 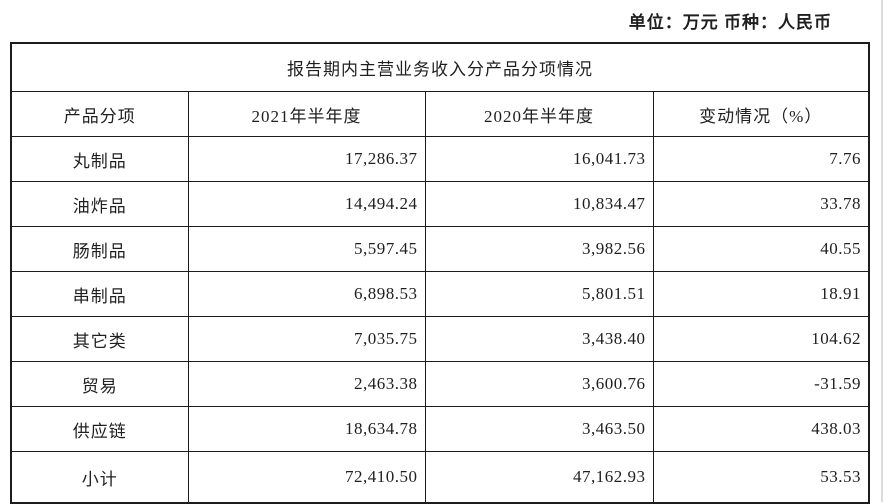 What do you see at coordinates (761, 204) in the screenshot?
I see `change-percent-cell: 33.78` at bounding box center [761, 204].